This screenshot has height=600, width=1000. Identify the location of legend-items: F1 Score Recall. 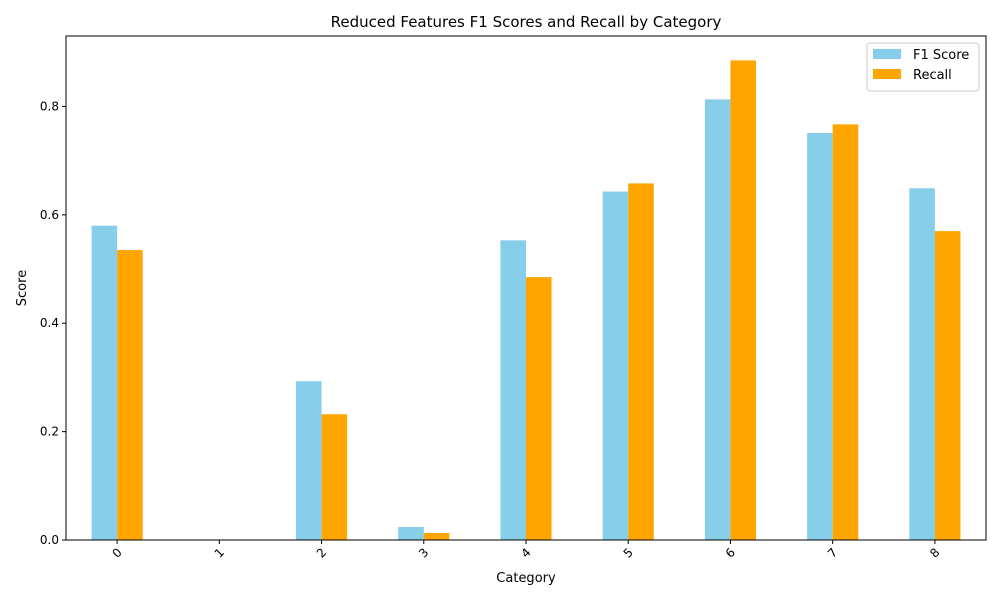
(921, 65).